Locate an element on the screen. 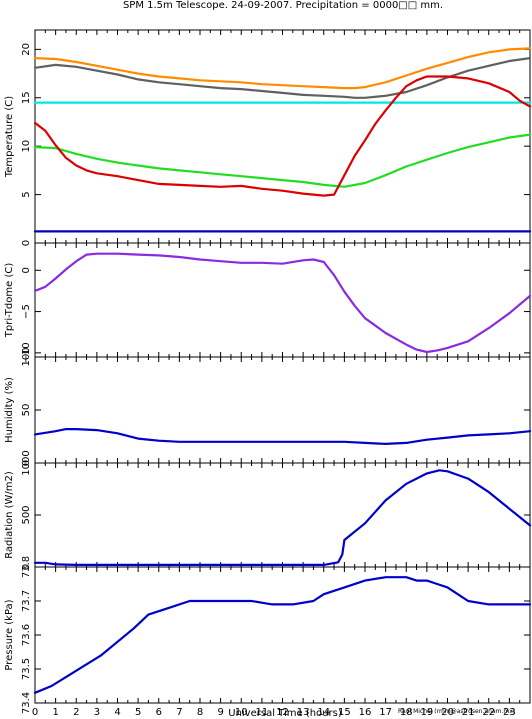  x-tick-label: 9 is located at coordinates (220, 712).